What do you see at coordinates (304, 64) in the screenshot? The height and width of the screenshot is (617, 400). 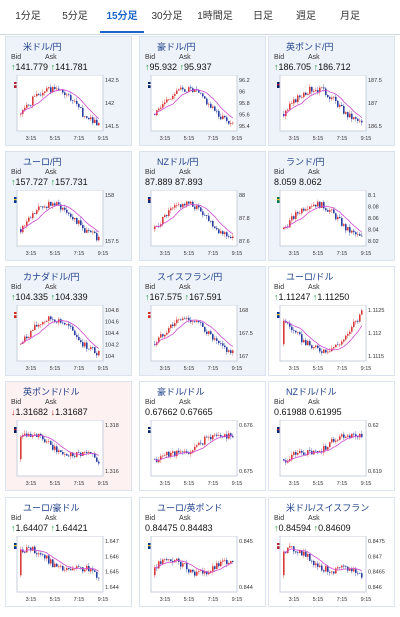 I see `currency-pair-title: 英ポンド/円` at bounding box center [304, 64].